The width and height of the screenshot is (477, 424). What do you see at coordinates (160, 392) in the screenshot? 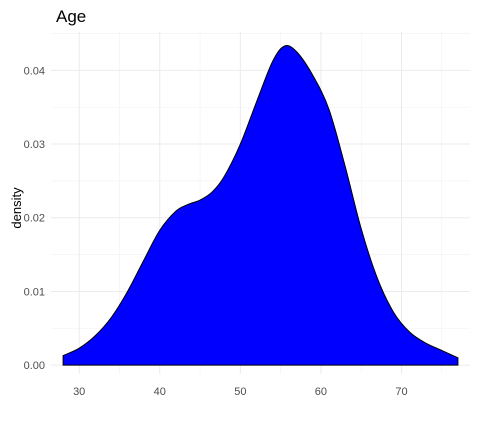
I see `x-tick-label: 40` at bounding box center [160, 392].